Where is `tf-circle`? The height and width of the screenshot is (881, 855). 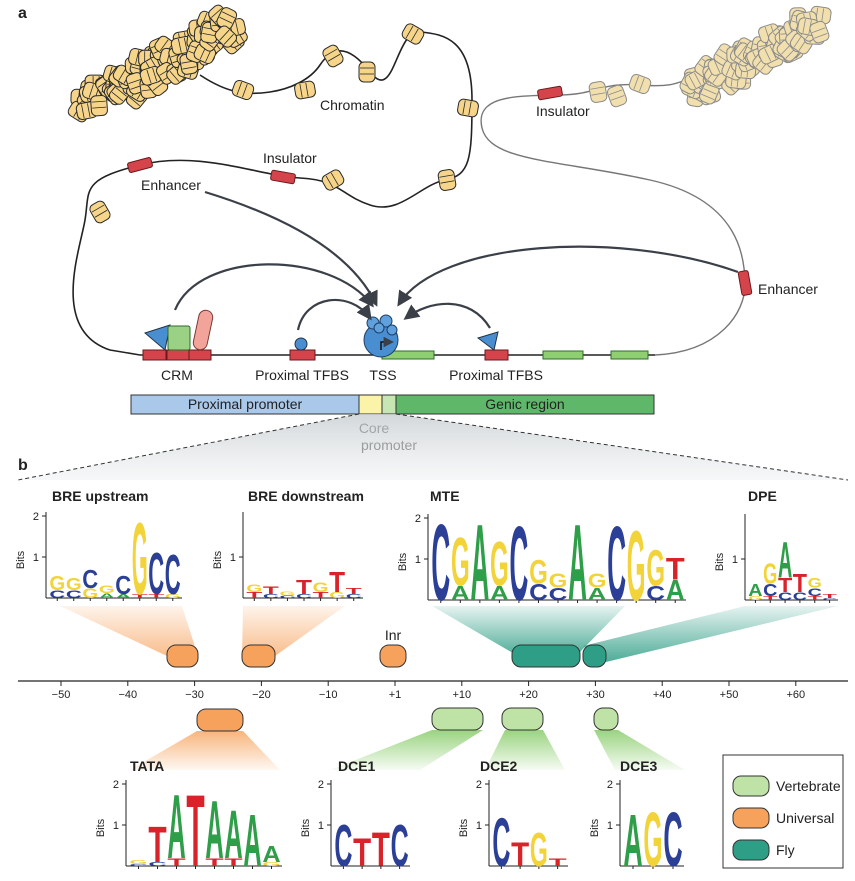 tf-circle is located at coordinates (301, 344).